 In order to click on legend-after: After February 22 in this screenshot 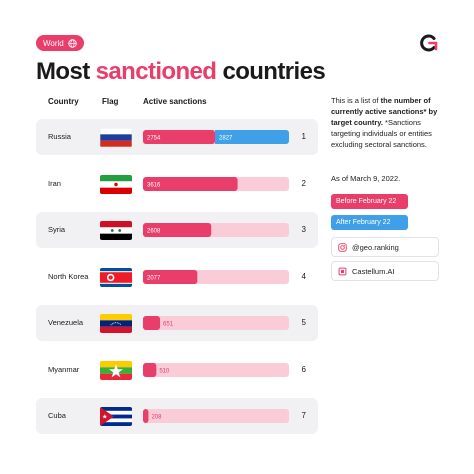, I will do `click(369, 222)`.